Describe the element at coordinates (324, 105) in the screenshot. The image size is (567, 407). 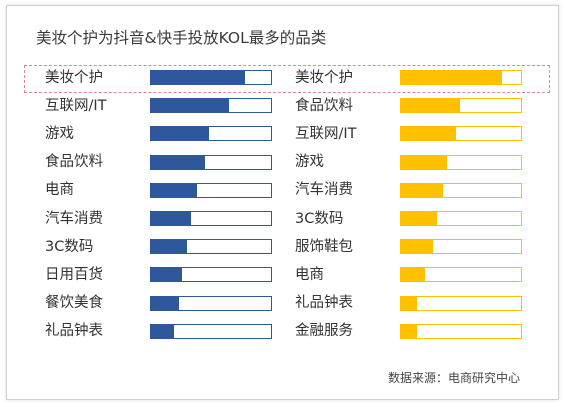
I see `category-label-right: 食品饮料` at that location.